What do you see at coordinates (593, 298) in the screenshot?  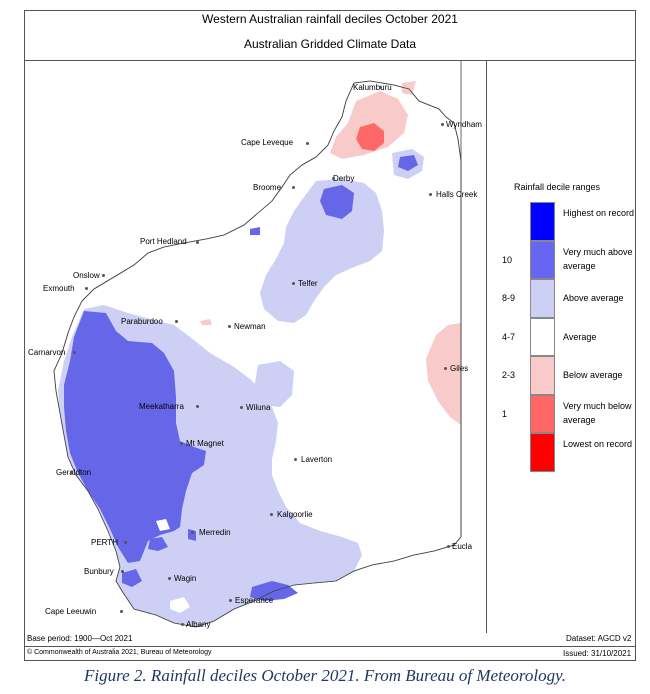 I see `legend-label: Above average` at bounding box center [593, 298].